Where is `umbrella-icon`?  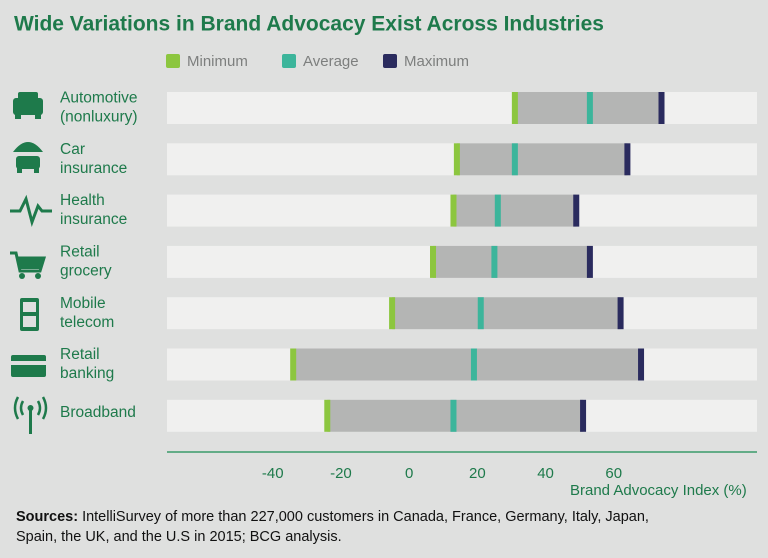
umbrella-icon is located at coordinates (28, 157).